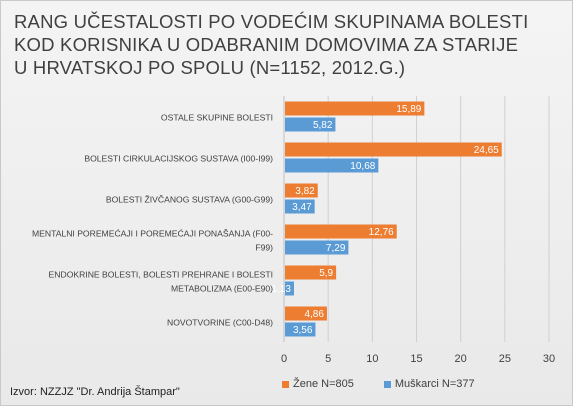 The image size is (573, 406). I want to click on data-label: 3,47, so click(302, 207).